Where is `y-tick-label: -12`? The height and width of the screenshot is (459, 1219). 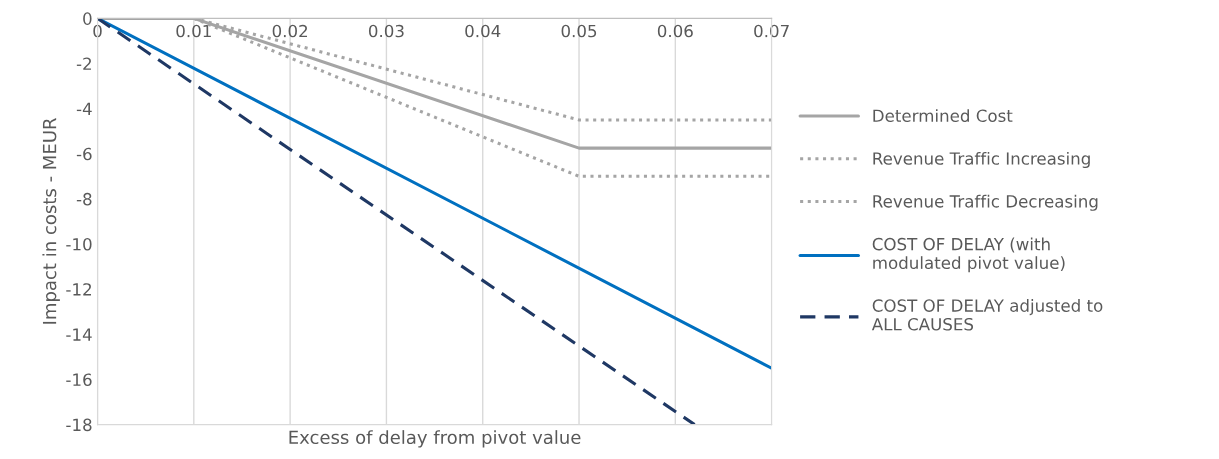 y-tick-label: -12 is located at coordinates (78, 289).